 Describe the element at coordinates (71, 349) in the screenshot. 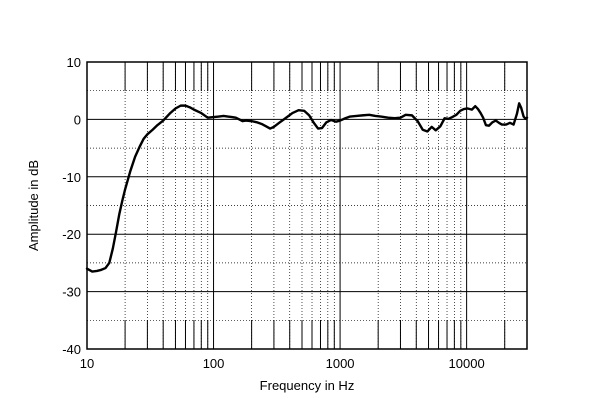

I see `y-tick-label: -40` at that location.